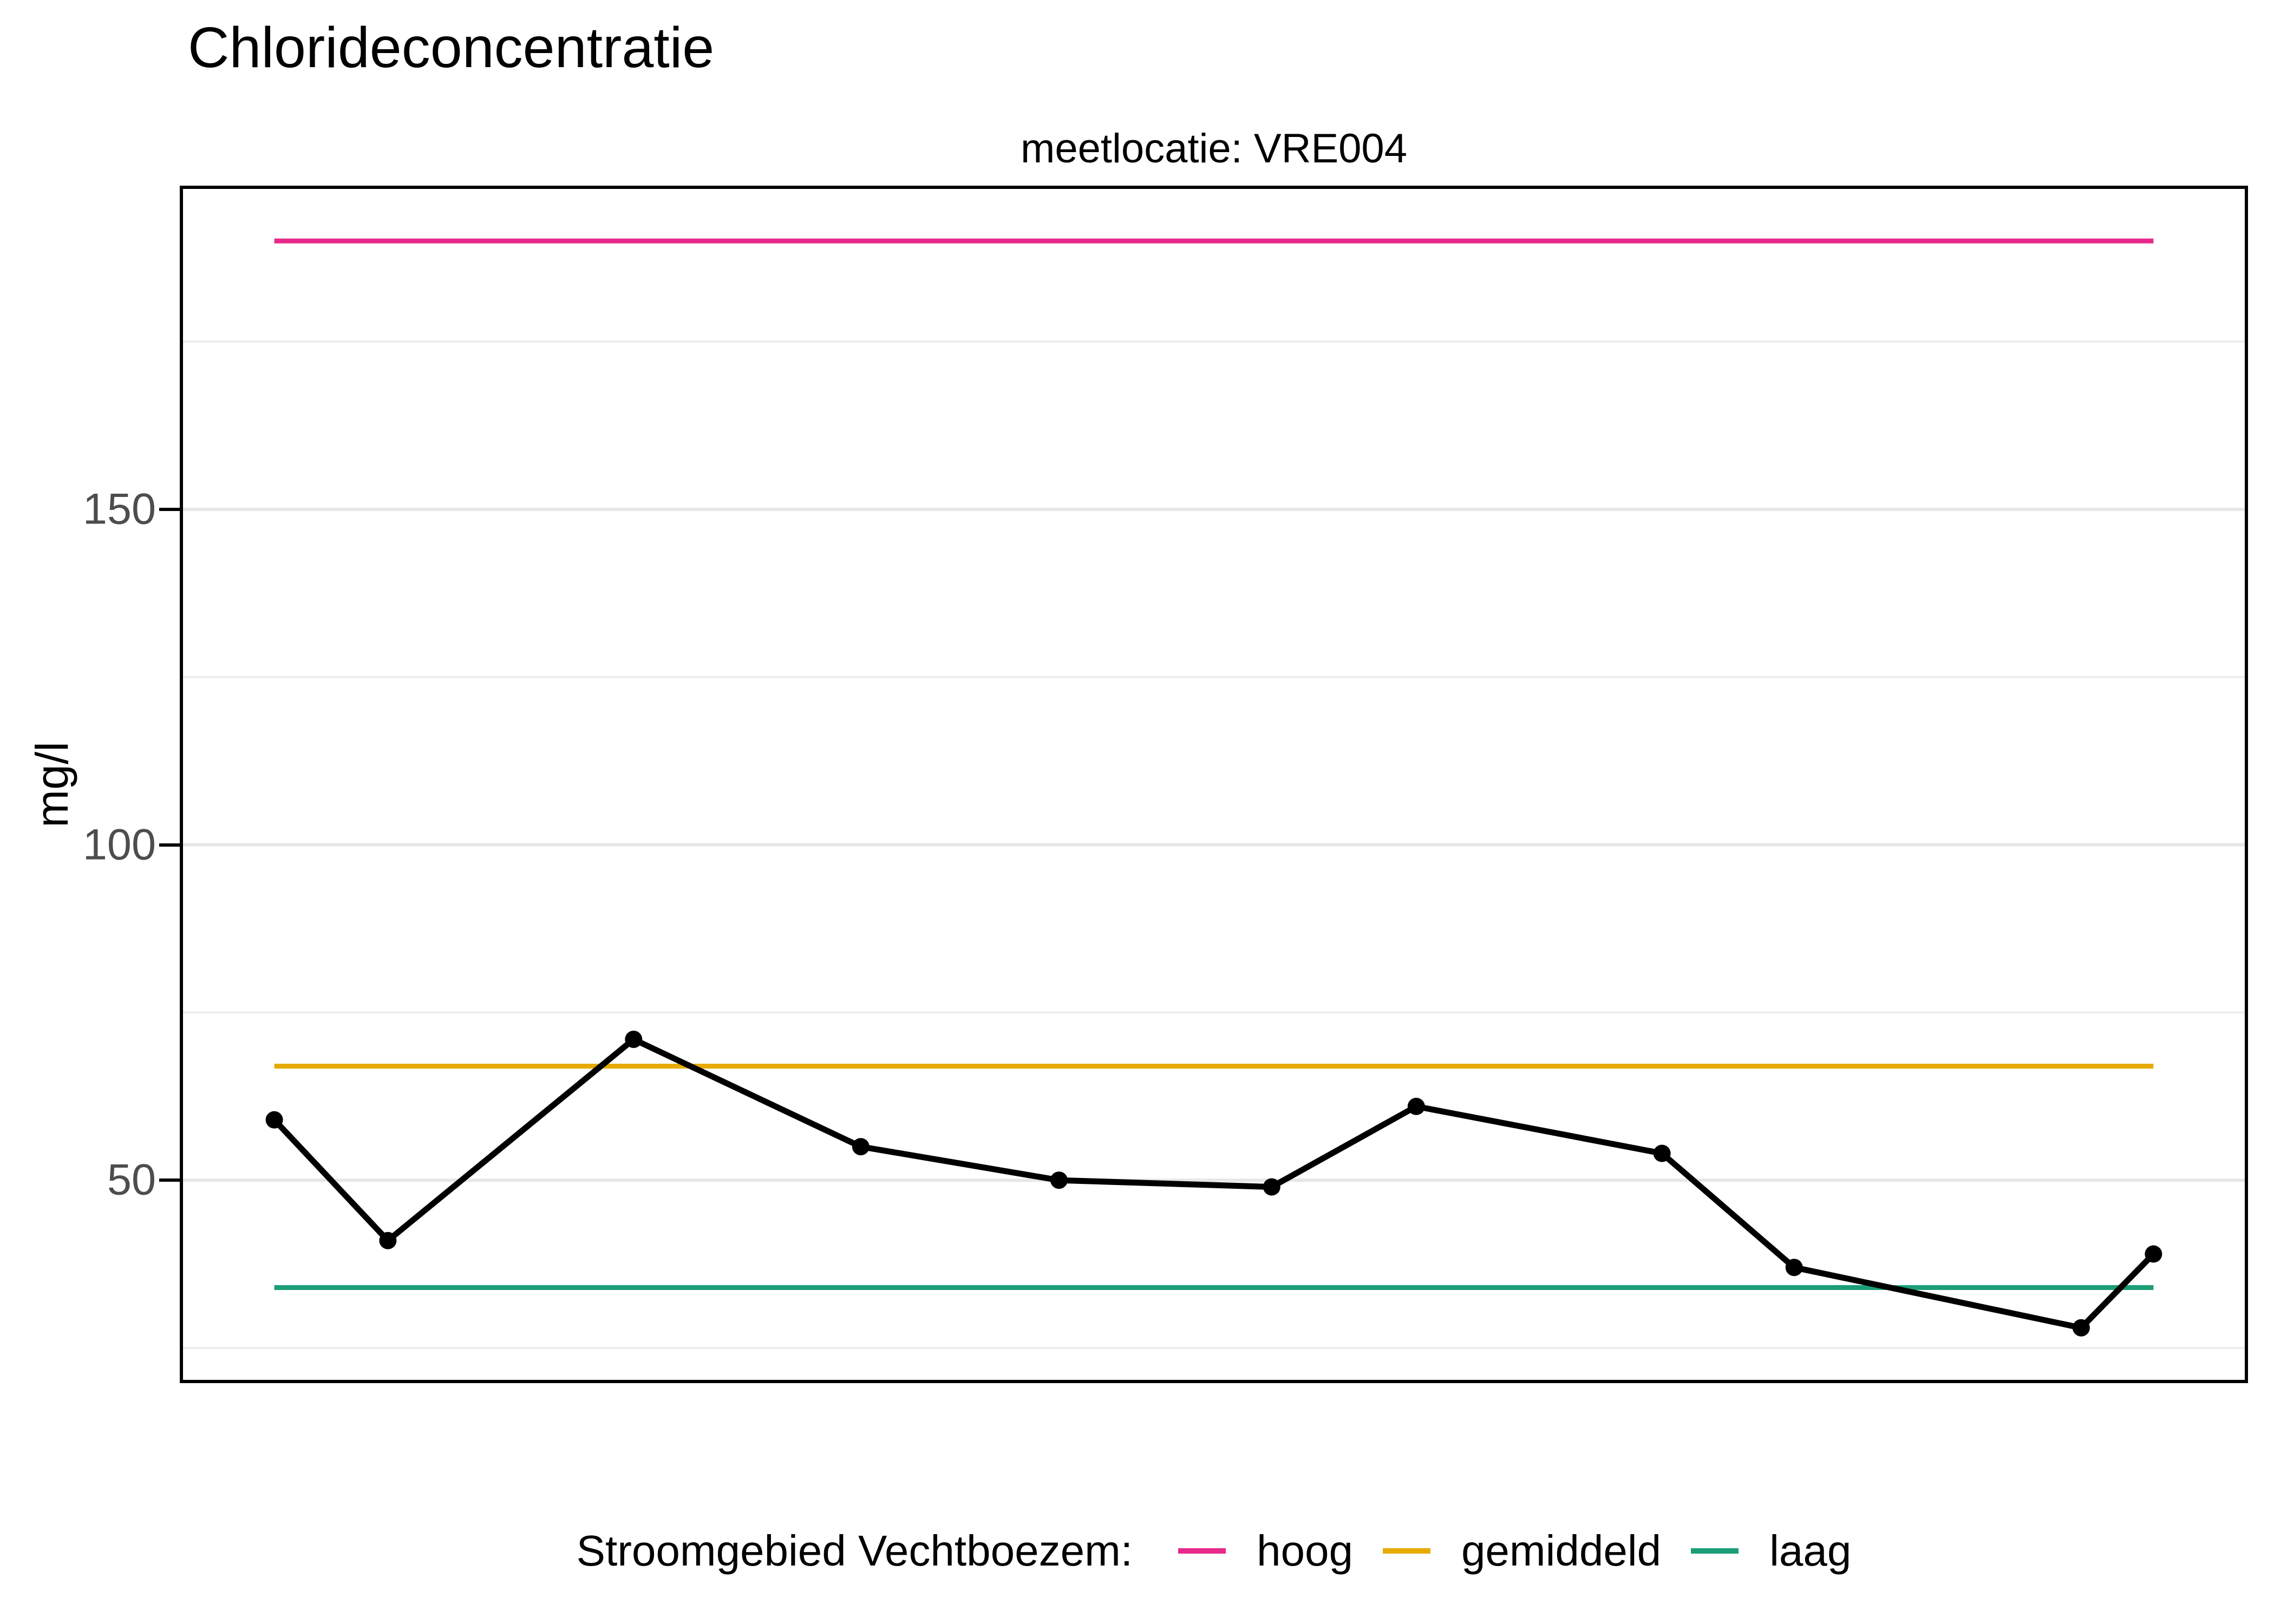 The height and width of the screenshot is (1624, 2274). I want to click on legend-key-gemiddeld-icon, so click(1406, 1551).